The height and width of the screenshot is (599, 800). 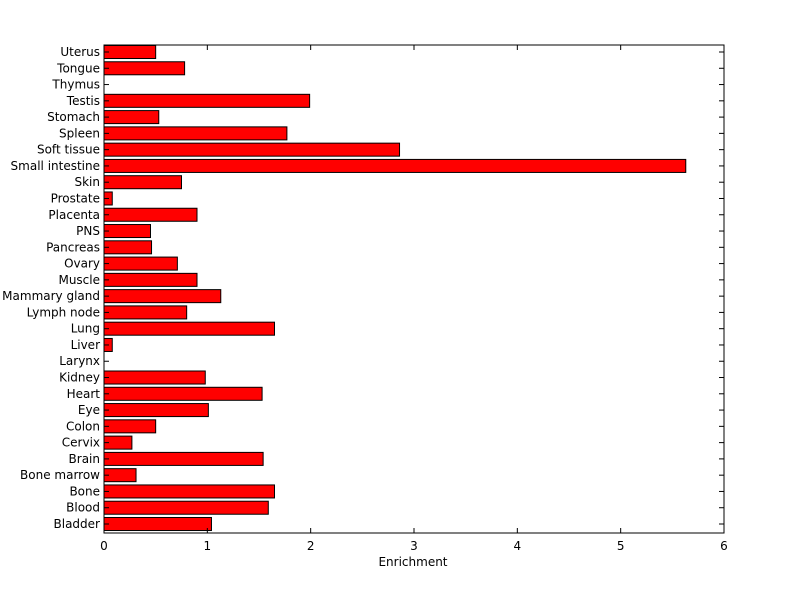 What do you see at coordinates (83, 426) in the screenshot?
I see `y-tick-label: Colon` at bounding box center [83, 426].